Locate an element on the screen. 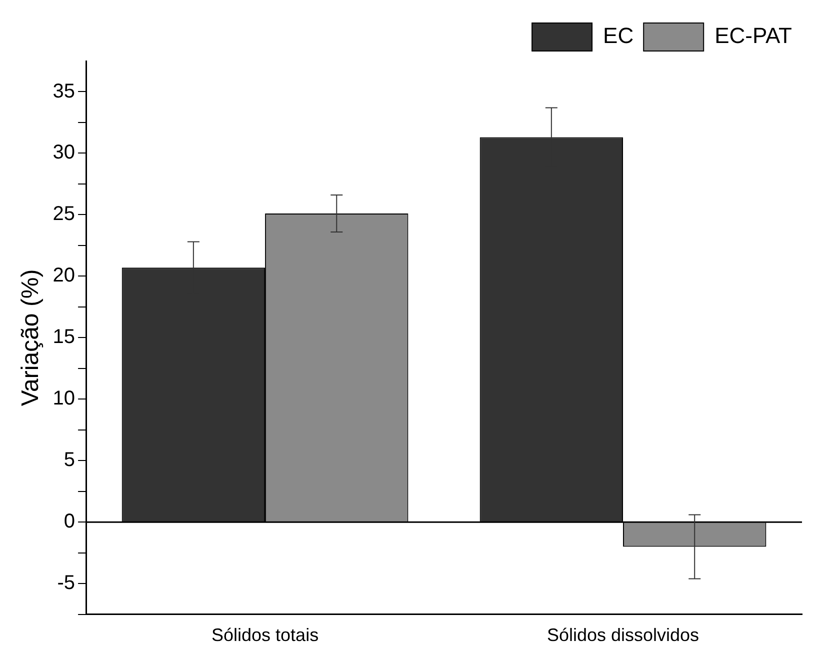  y-tick-label: -5 is located at coordinates (66, 583).